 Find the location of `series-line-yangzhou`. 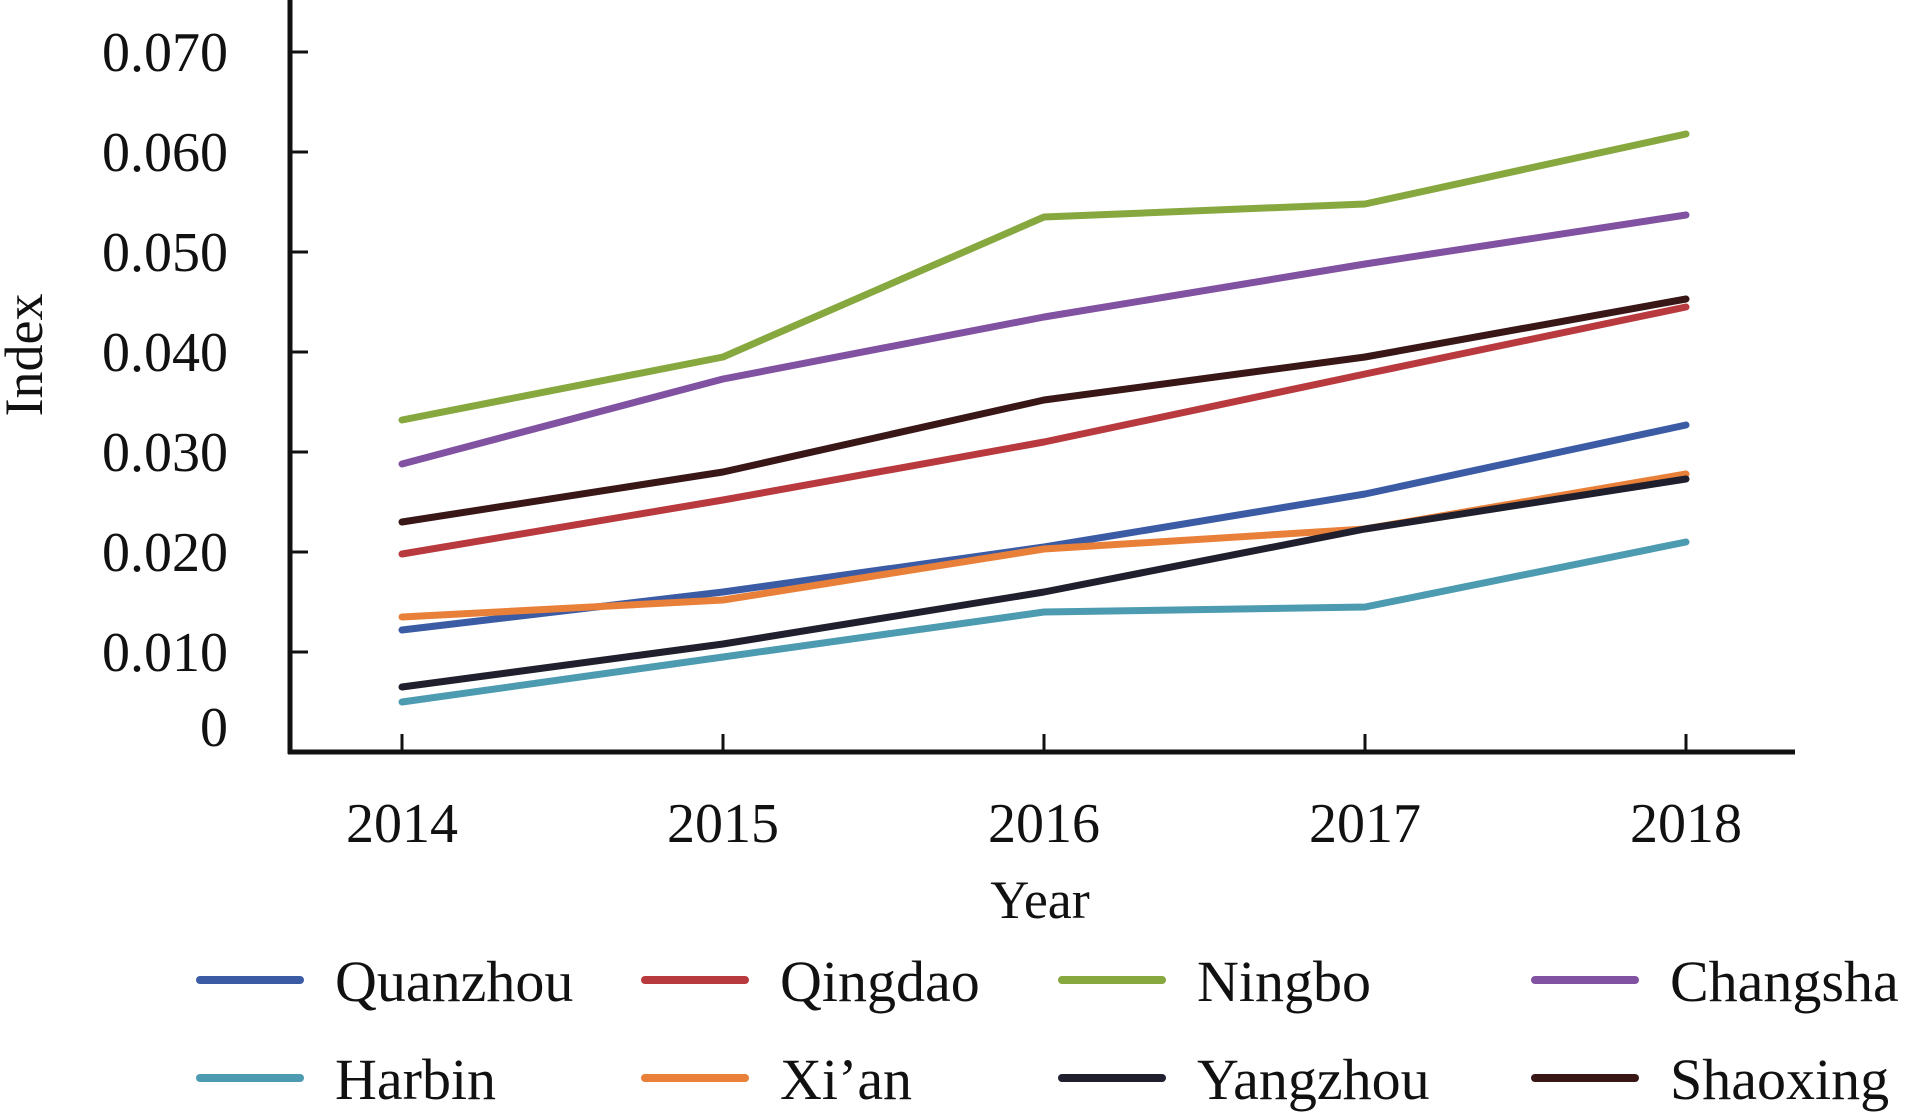

series-line-yangzhou is located at coordinates (1044, 583).